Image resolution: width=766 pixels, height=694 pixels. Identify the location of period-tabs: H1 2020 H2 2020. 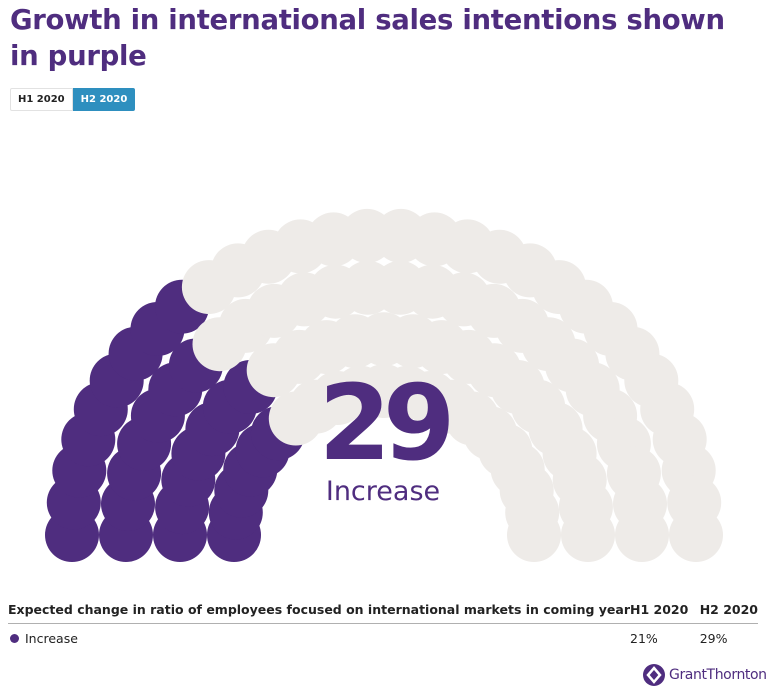
(73, 99).